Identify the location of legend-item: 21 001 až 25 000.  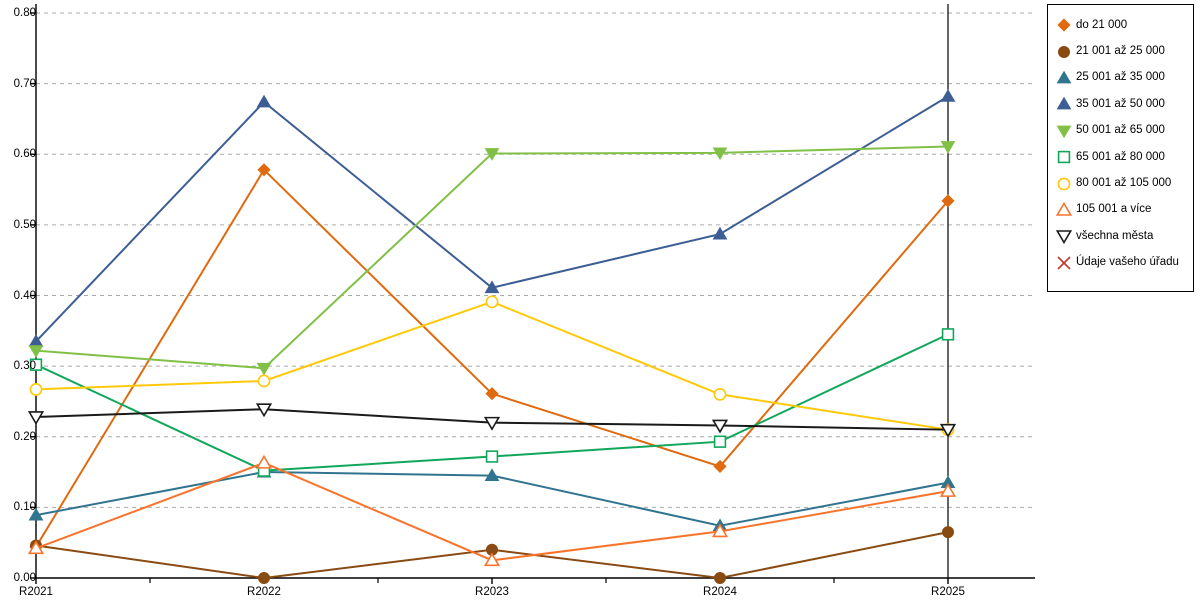
(1123, 51).